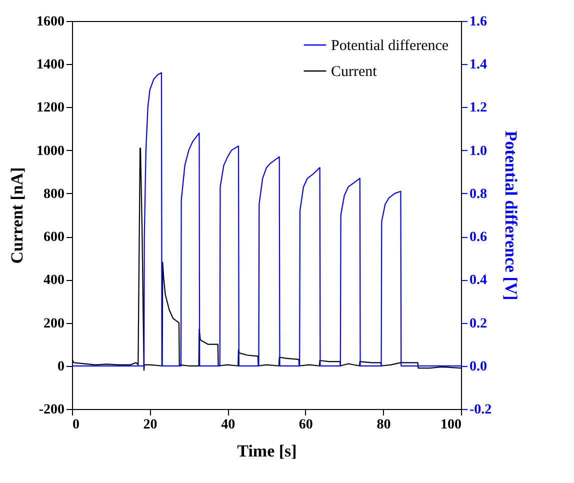  What do you see at coordinates (354, 72) in the screenshot?
I see `legend-label: Current` at bounding box center [354, 72].